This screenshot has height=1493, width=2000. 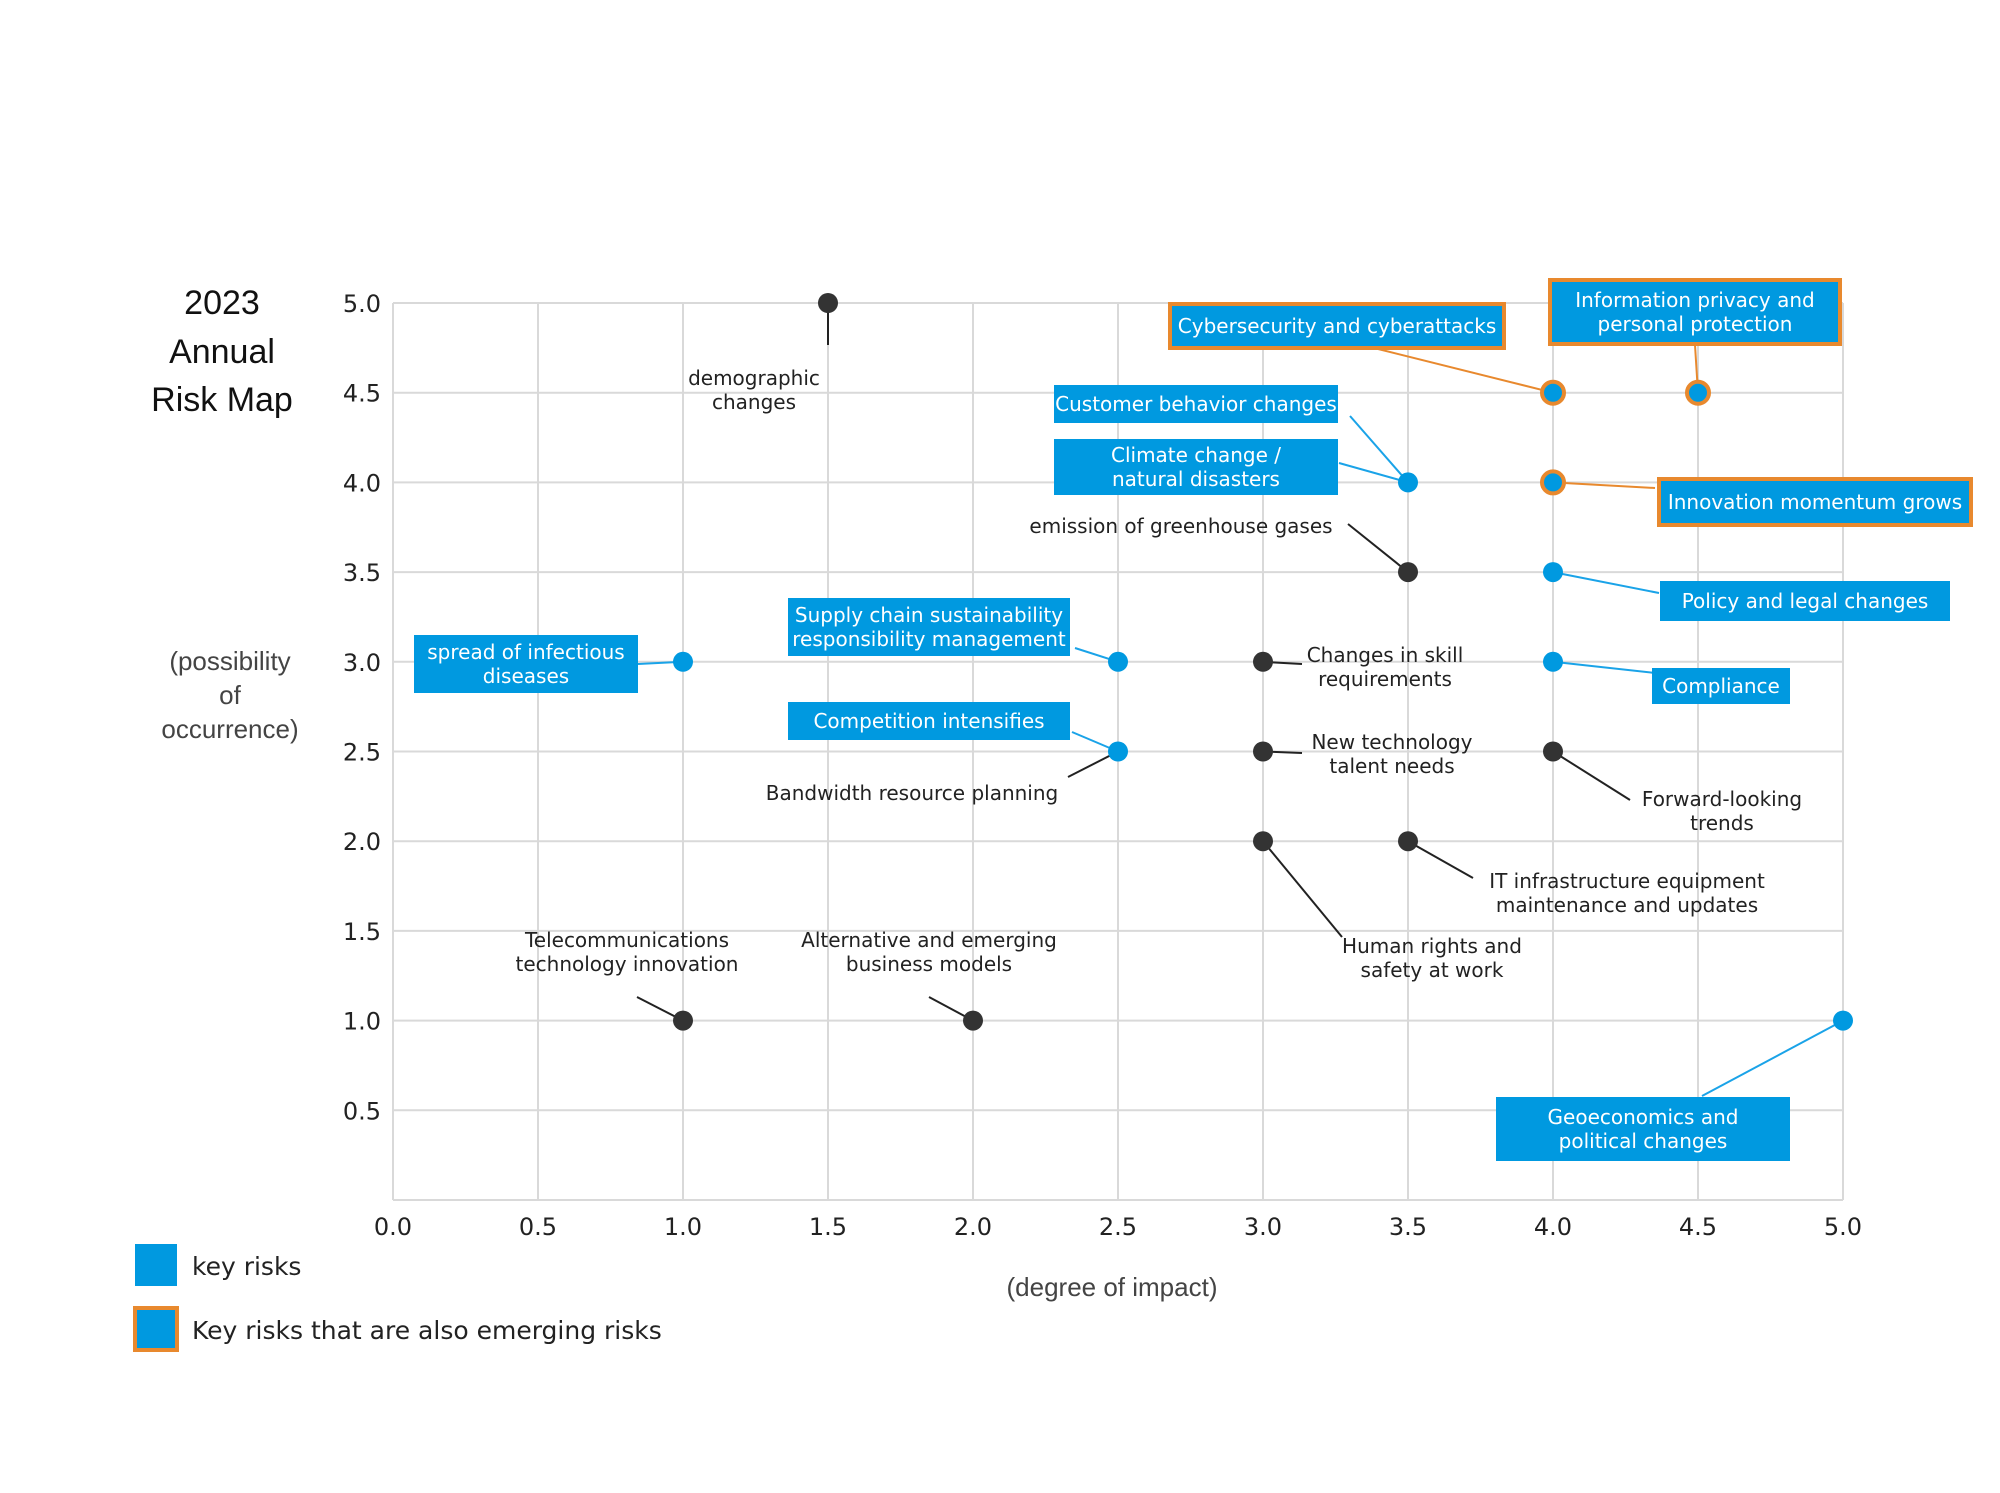 What do you see at coordinates (1385, 679) in the screenshot?
I see `risk-label-text: requirements` at bounding box center [1385, 679].